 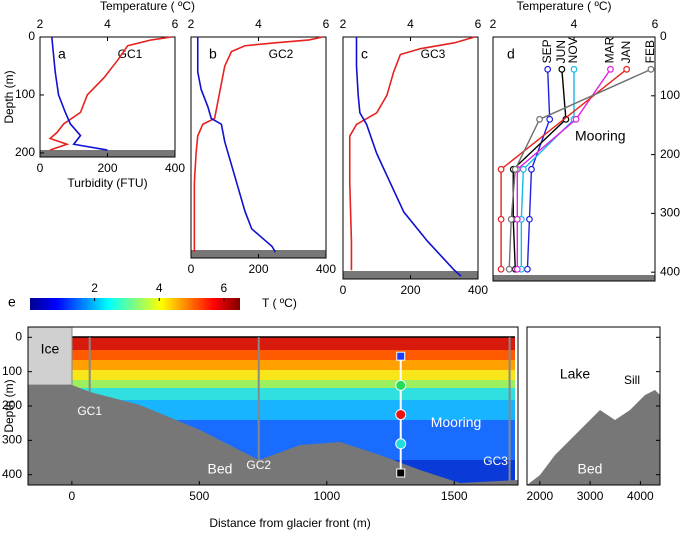 What do you see at coordinates (199, 496) in the screenshot?
I see `x-tick-label: 500` at bounding box center [199, 496].